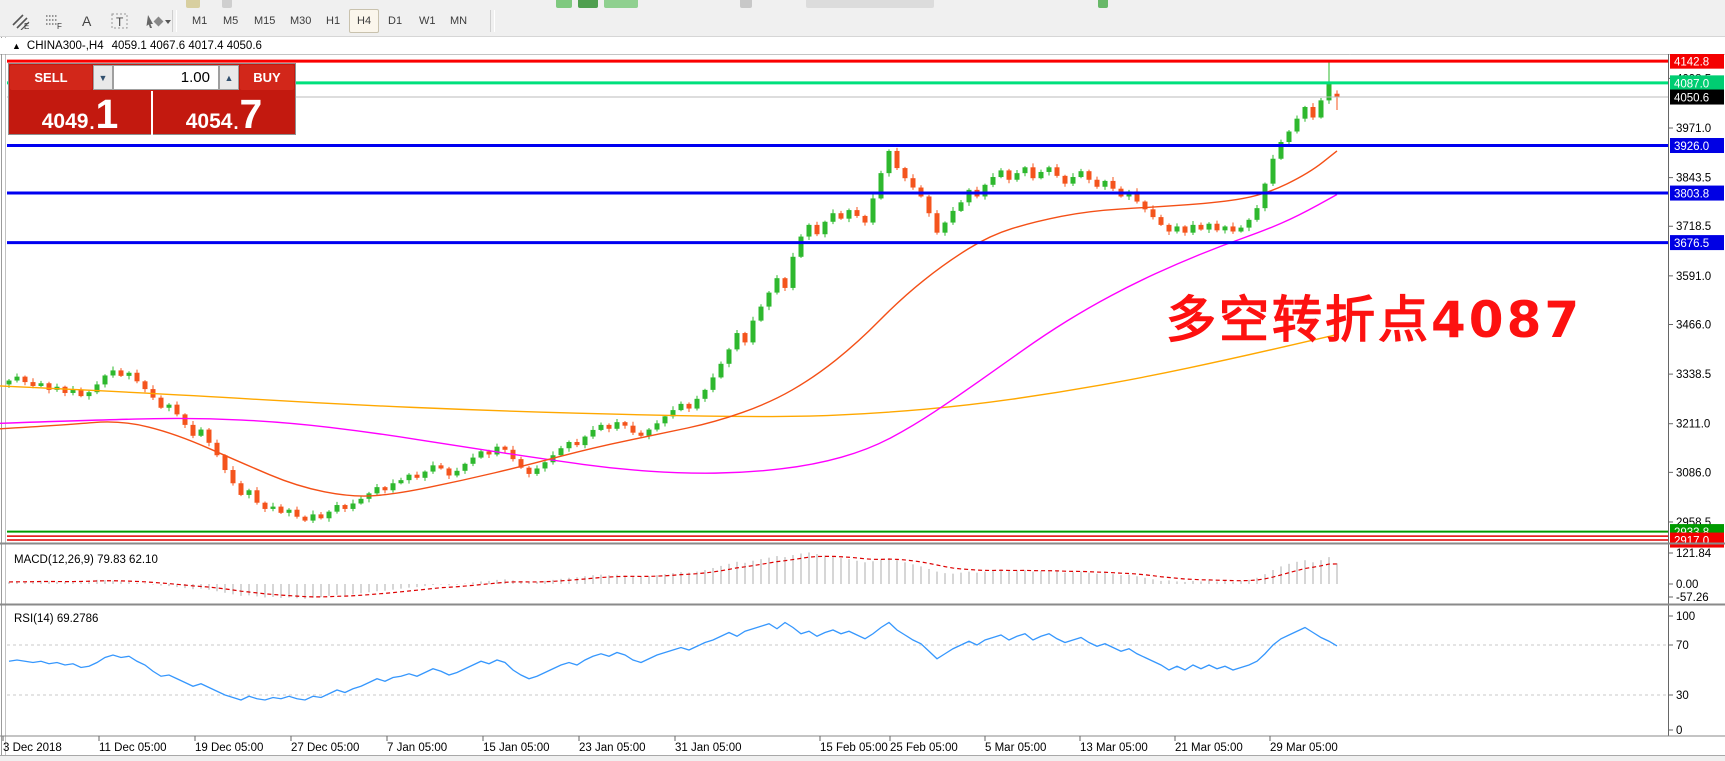 The image size is (1725, 761). I want to click on price-chip-label: 3803.8, so click(1691, 195).